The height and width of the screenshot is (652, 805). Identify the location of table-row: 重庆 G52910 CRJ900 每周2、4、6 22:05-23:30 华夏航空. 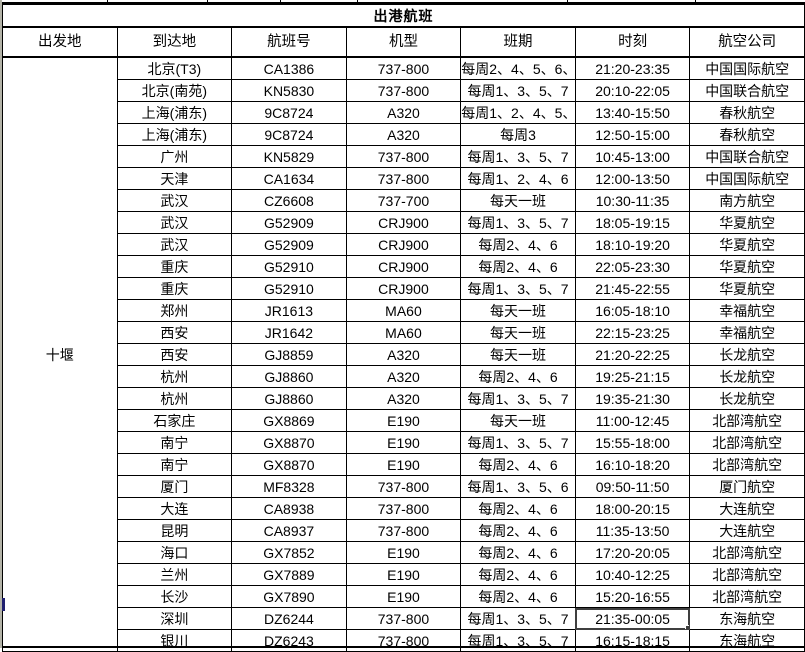
(404, 266).